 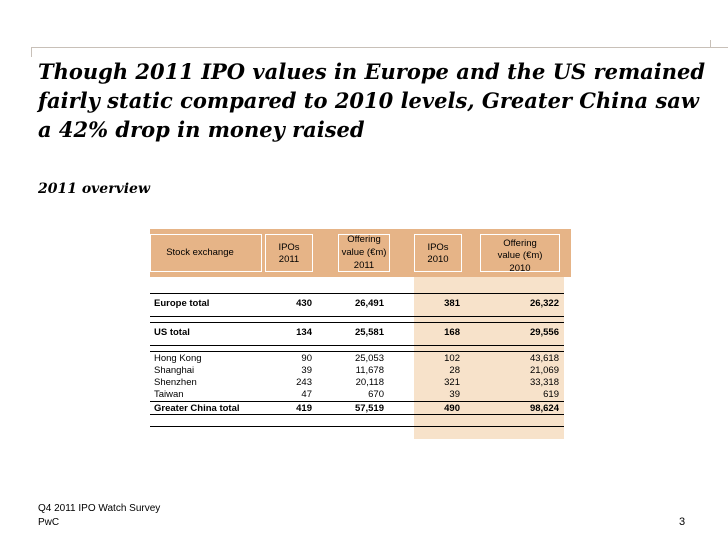 What do you see at coordinates (369, 382) in the screenshot?
I see `row-value-2011: 20,118` at bounding box center [369, 382].